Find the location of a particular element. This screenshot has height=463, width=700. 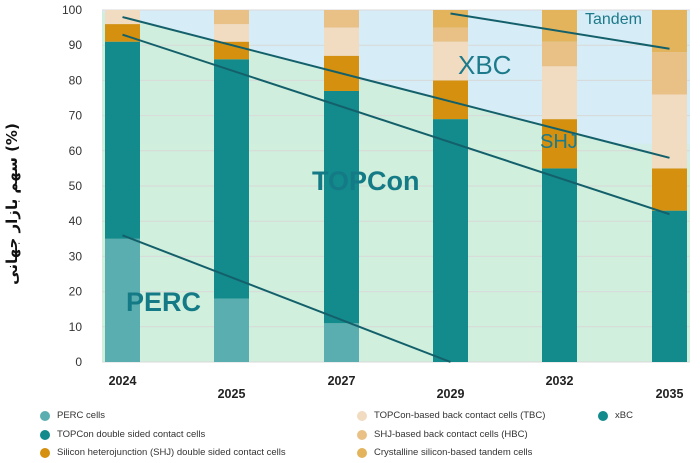

y-tick-label: 30 is located at coordinates (76, 256).